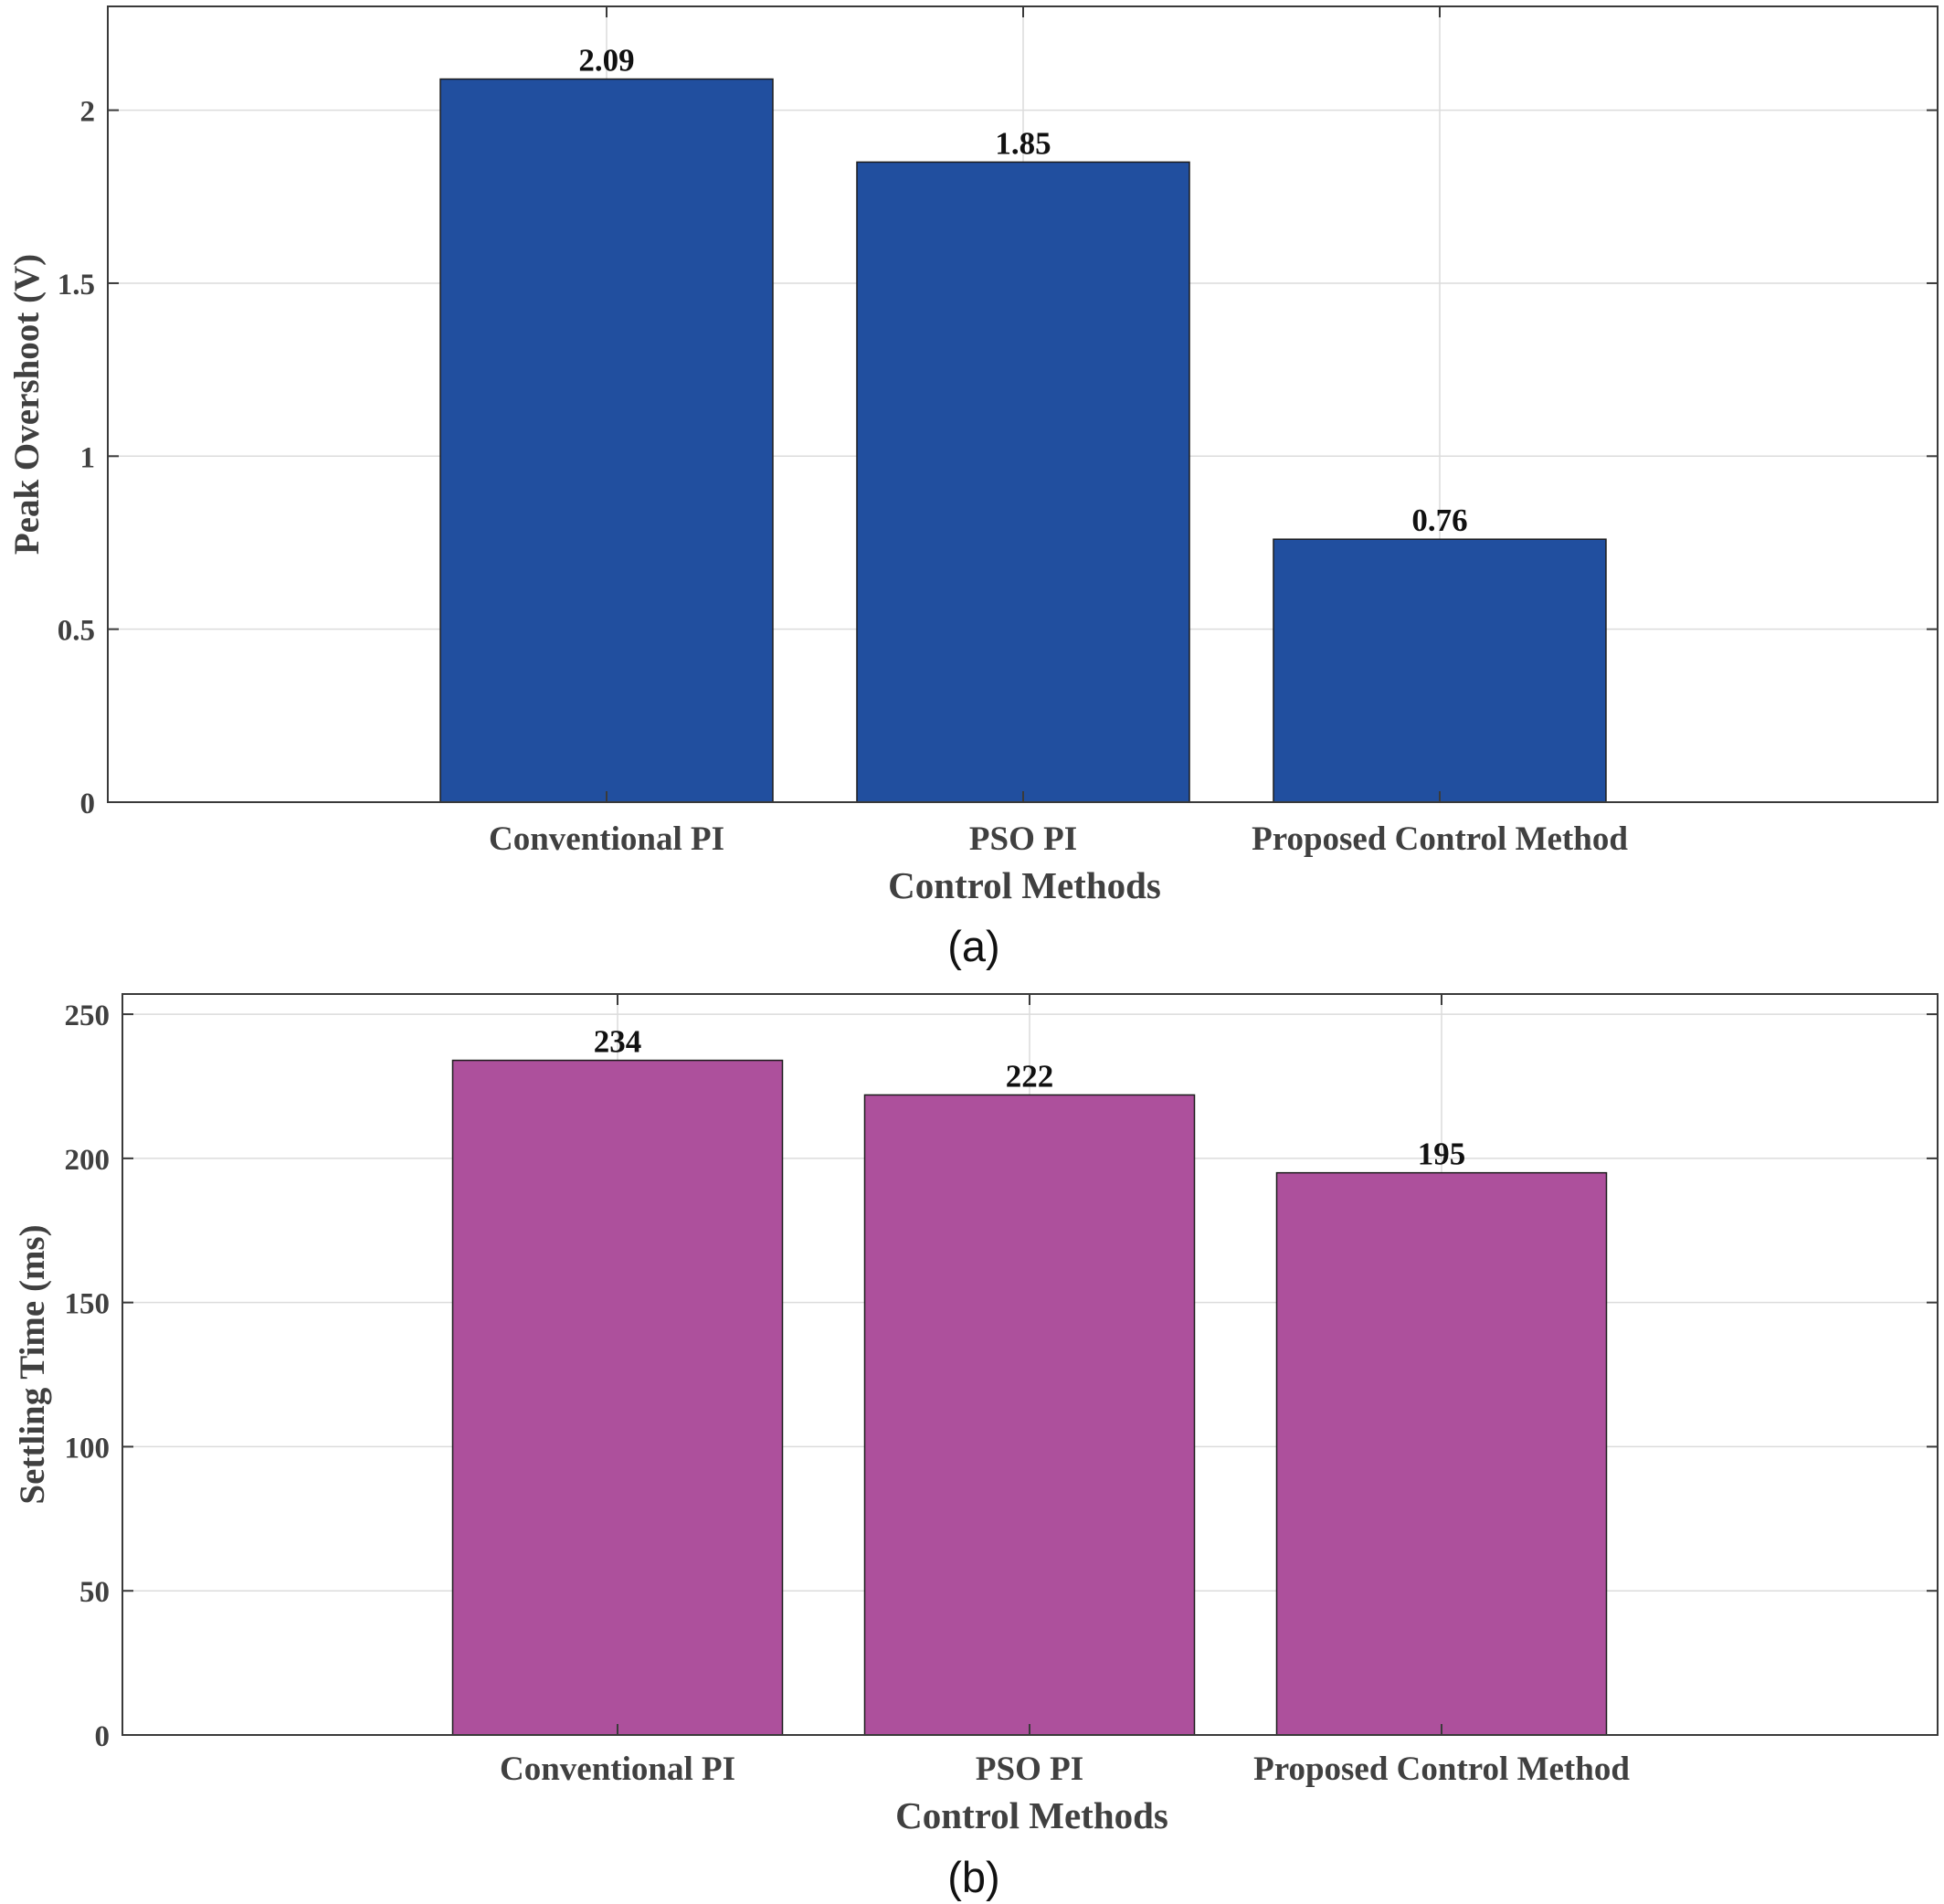 The width and height of the screenshot is (1944, 1904). What do you see at coordinates (88, 1016) in the screenshot?
I see `y-tick-label: 250` at bounding box center [88, 1016].